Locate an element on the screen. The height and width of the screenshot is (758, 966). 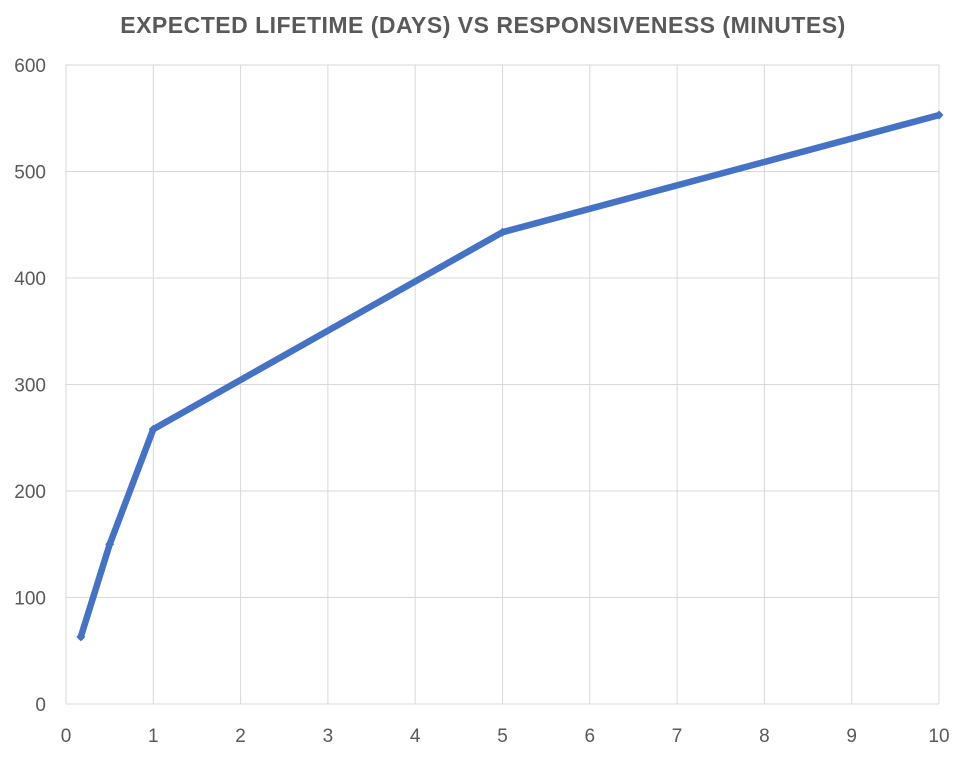
x-tick-label: 0 is located at coordinates (66, 736).